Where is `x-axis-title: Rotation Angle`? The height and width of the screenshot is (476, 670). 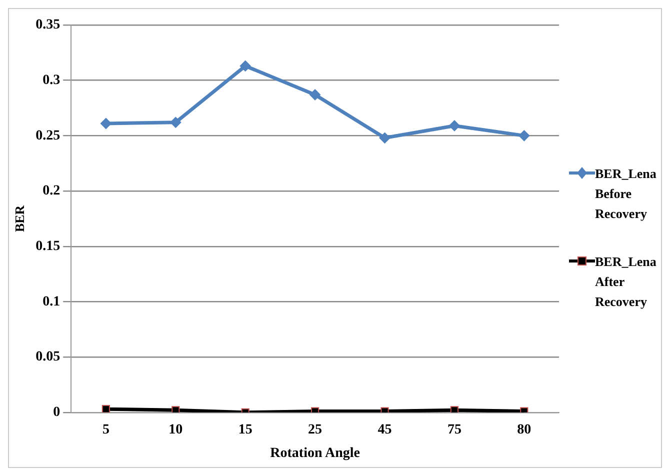
x-axis-title: Rotation Angle is located at coordinates (315, 454).